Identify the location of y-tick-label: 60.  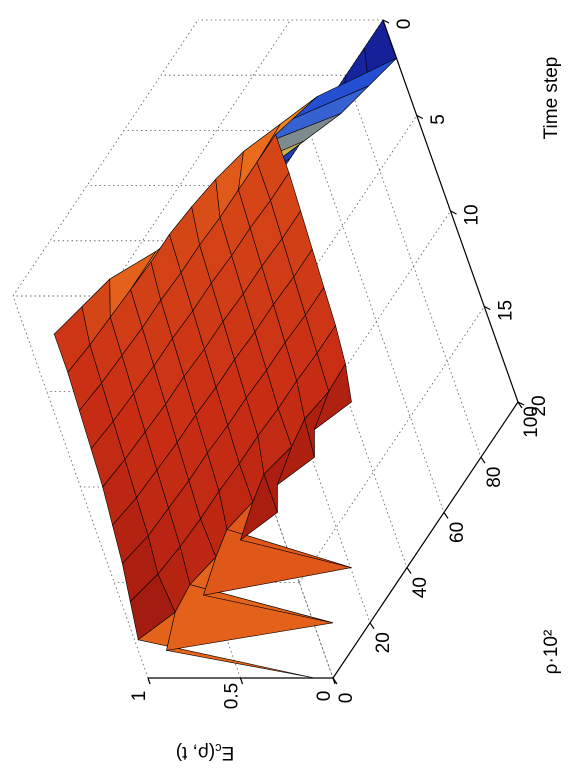
(457, 532).